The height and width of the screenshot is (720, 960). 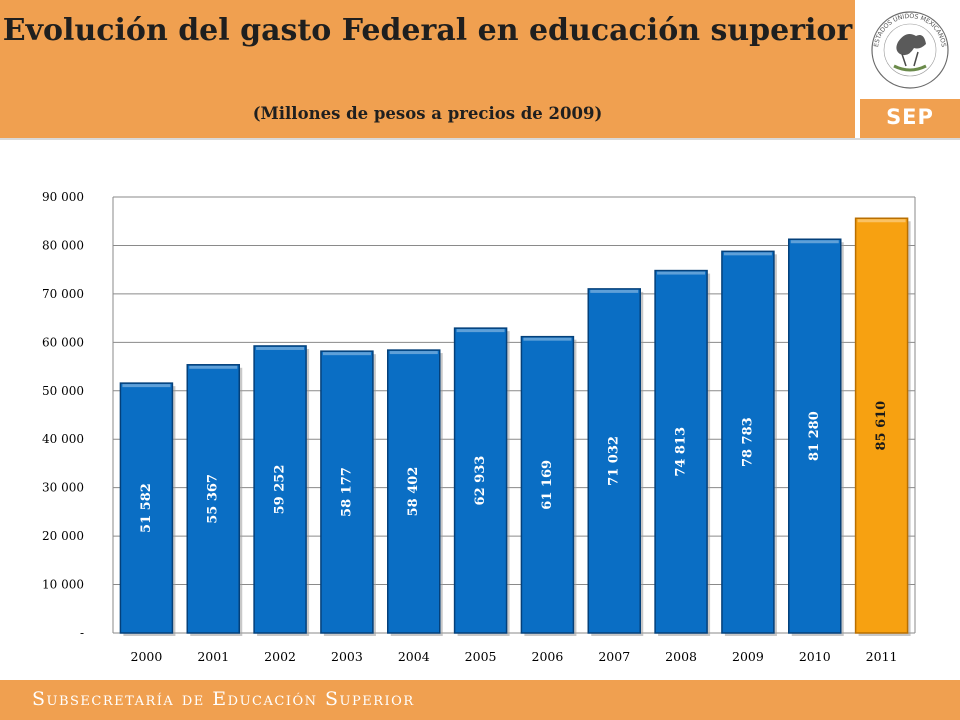 I want to click on x-tick-label: 2000, so click(x=147, y=656).